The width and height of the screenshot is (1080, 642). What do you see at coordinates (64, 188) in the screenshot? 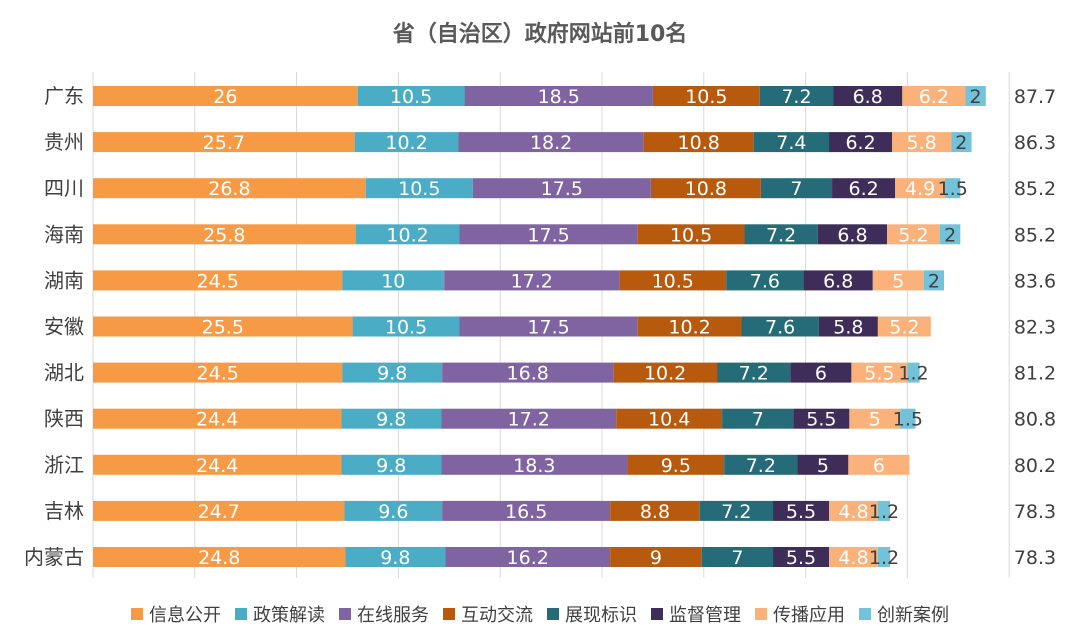
I see `category-label: 四川` at bounding box center [64, 188].